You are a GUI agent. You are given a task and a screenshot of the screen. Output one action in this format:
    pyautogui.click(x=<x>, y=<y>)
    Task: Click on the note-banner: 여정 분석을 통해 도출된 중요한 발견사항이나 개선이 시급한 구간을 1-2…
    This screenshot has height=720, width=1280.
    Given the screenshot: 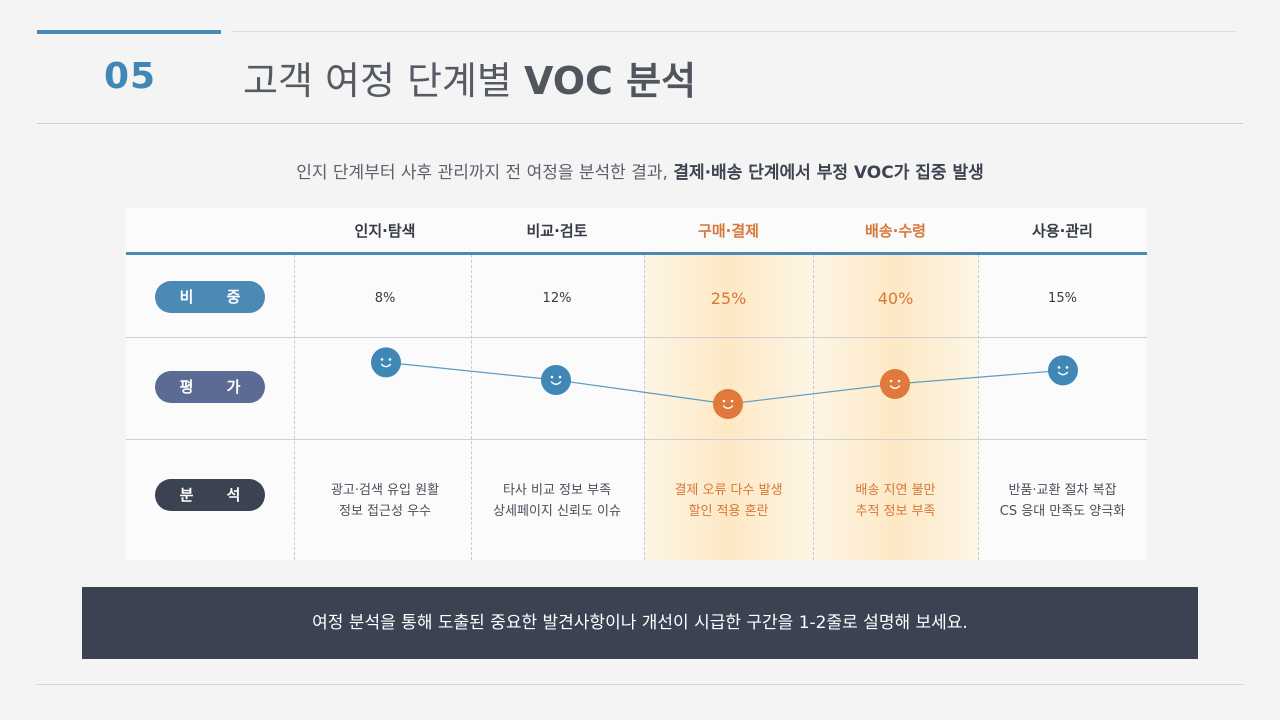 What is the action you would take?
    pyautogui.click(x=640, y=623)
    